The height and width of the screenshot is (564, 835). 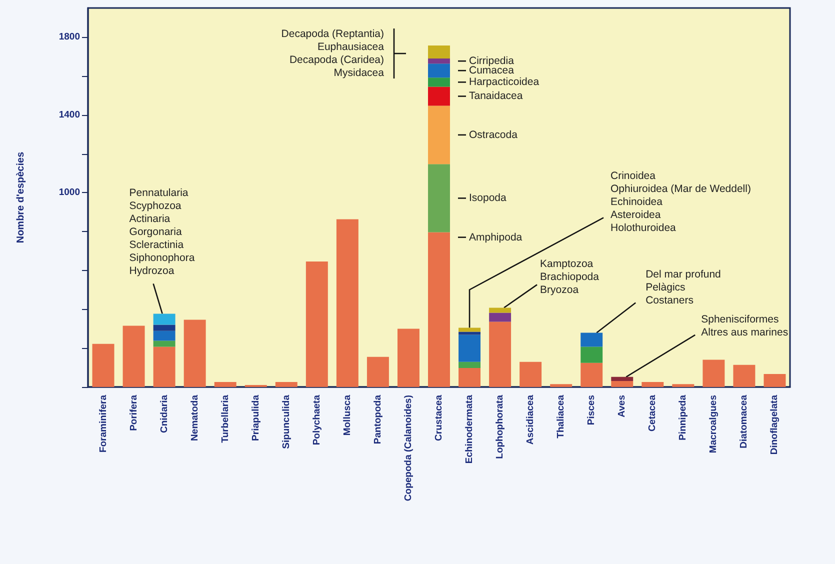 I want to click on y-tick-label: 1000, so click(x=69, y=192).